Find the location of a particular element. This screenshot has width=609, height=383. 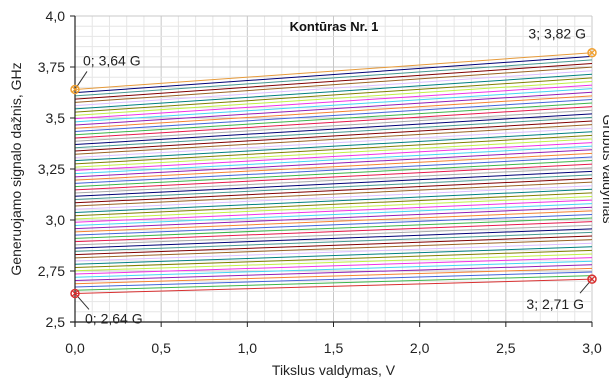

y-tick-label: 2,5 is located at coordinates (56, 322).